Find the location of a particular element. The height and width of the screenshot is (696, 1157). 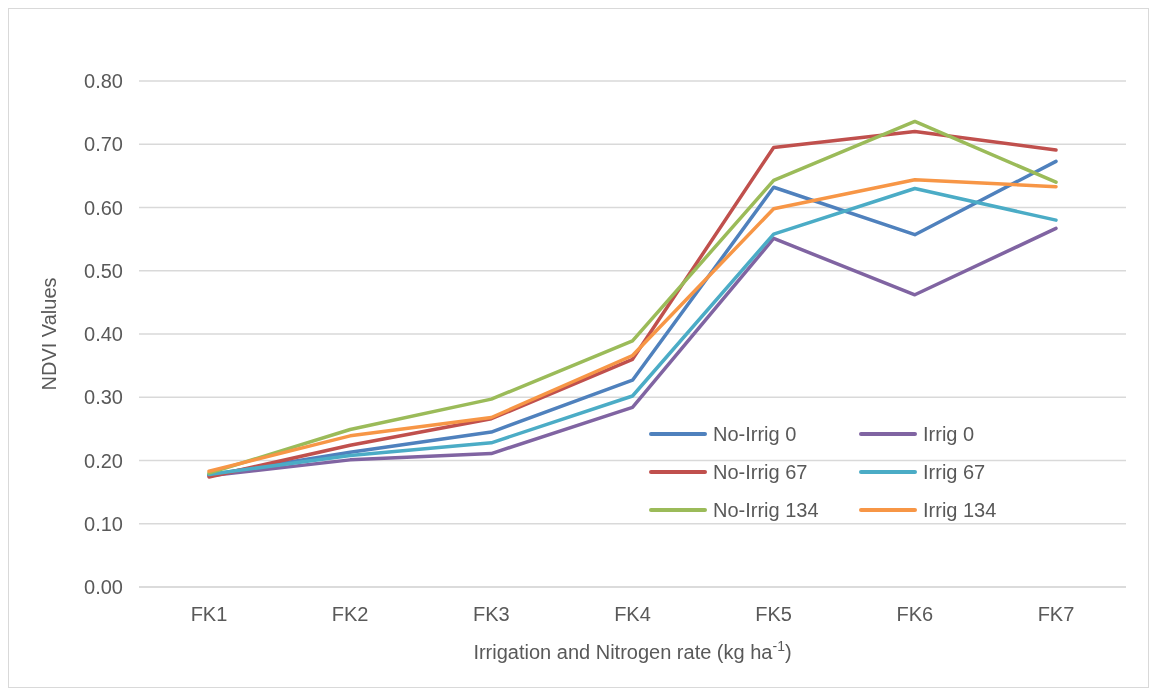

x-tick-label: FK5 is located at coordinates (774, 614).